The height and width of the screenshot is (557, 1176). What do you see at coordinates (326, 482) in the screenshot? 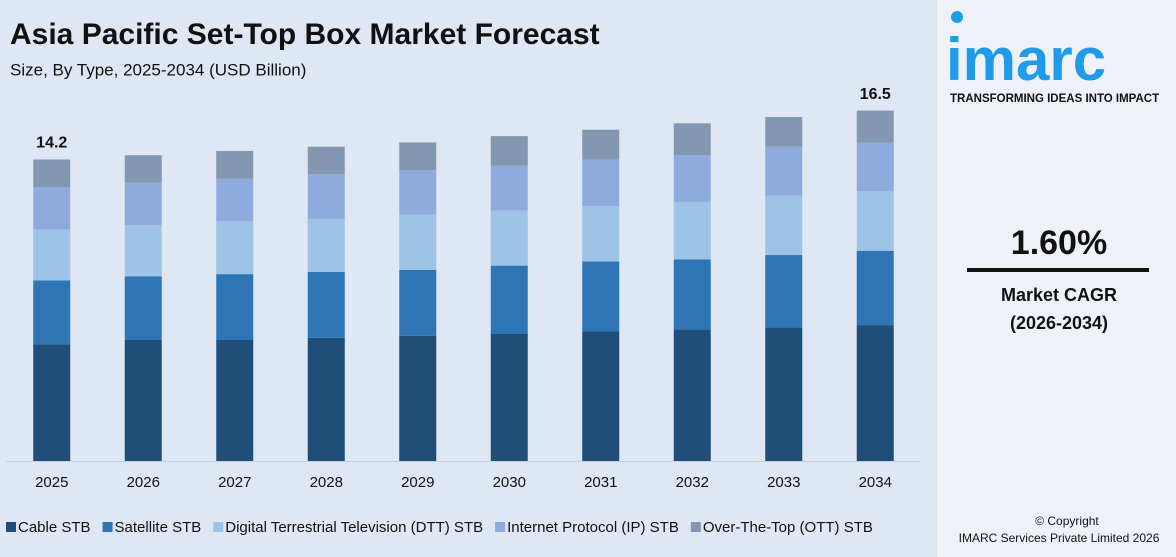
I see `x-tick-label: 2028` at bounding box center [326, 482].